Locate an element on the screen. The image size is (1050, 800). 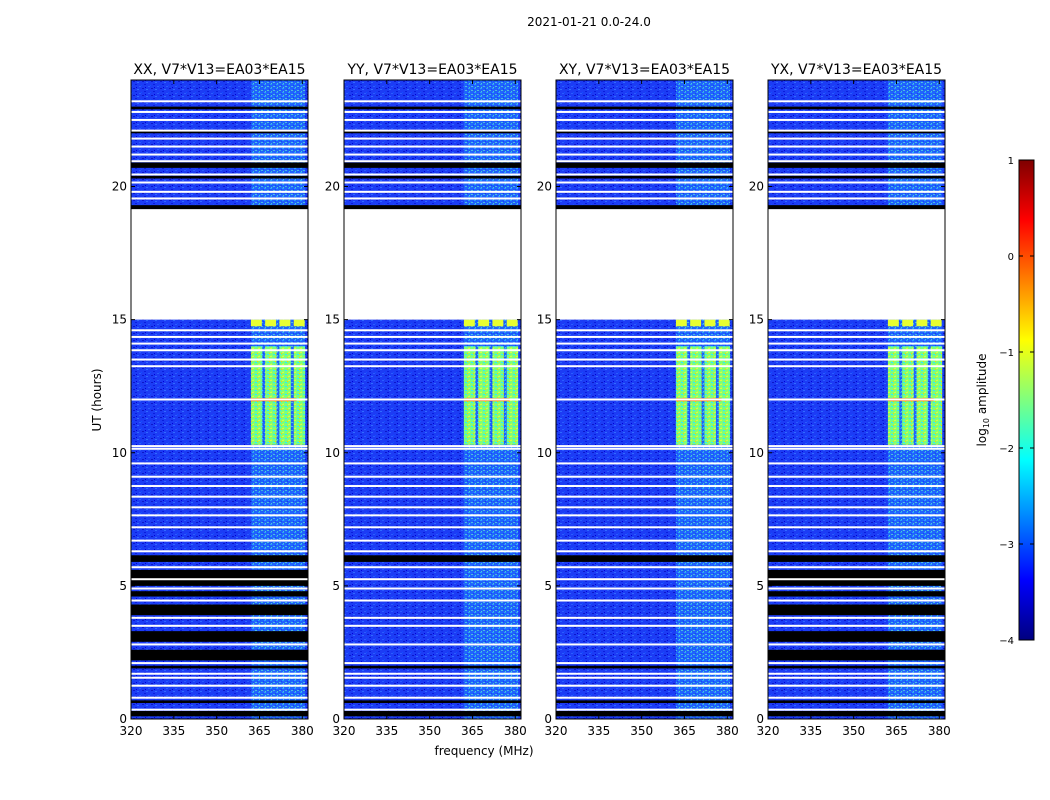
y-tick-label: 0 is located at coordinates (123, 719).